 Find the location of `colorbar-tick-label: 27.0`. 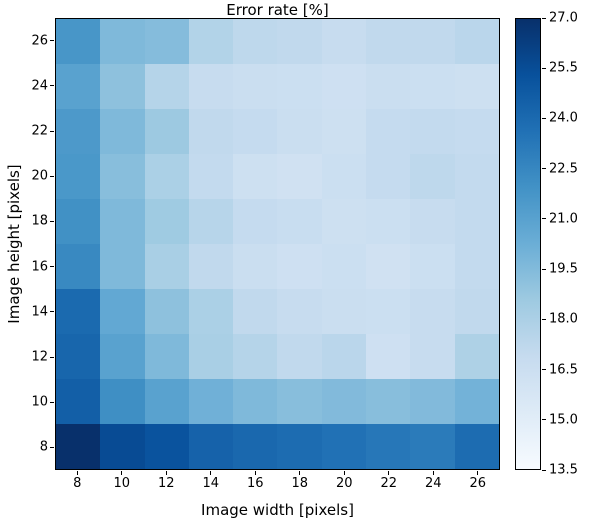

colorbar-tick-label: 27.0 is located at coordinates (563, 18).